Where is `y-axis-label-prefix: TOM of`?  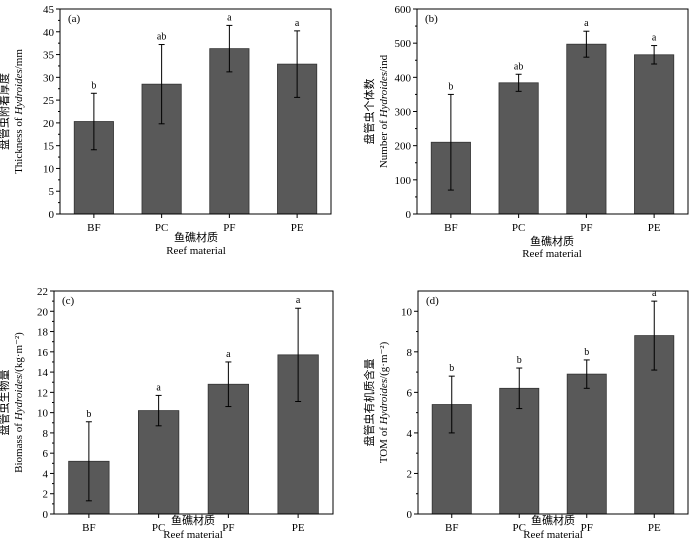 y-axis-label-prefix: TOM of is located at coordinates (384, 443).